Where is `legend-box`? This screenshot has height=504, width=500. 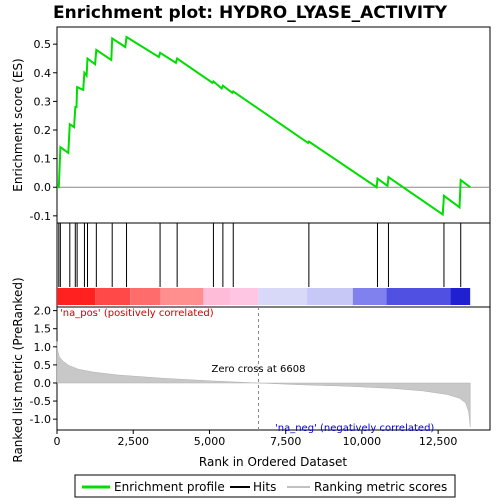 legend-box is located at coordinates (265, 486).